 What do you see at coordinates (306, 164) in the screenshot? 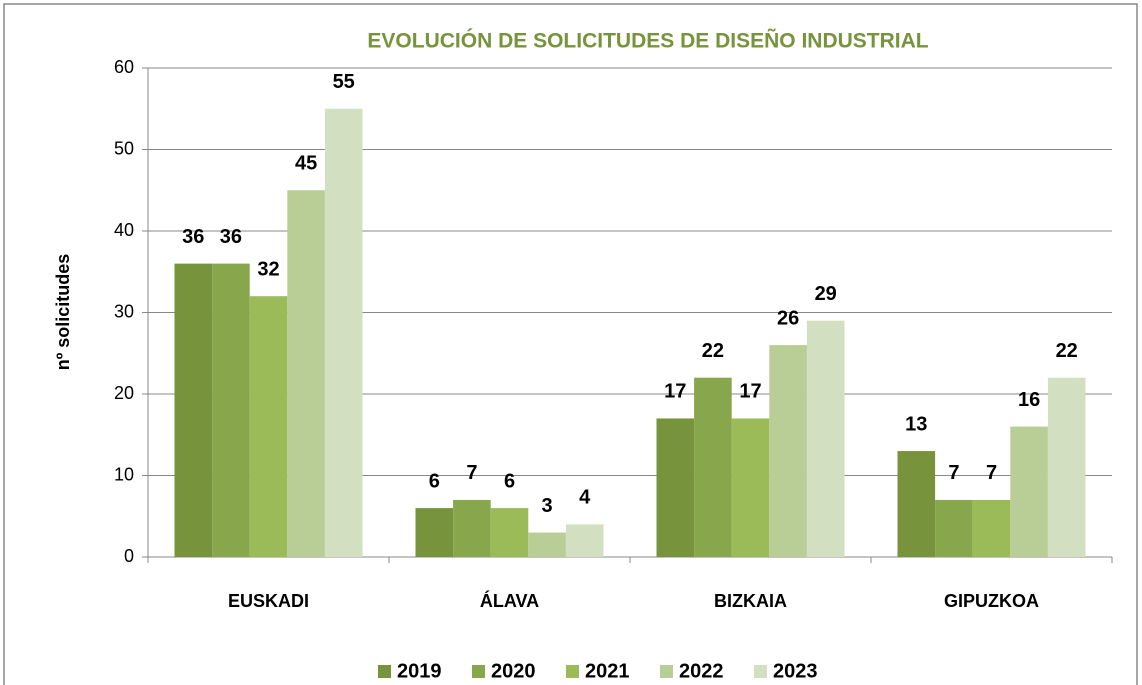
I see `data-label: 45` at bounding box center [306, 164].